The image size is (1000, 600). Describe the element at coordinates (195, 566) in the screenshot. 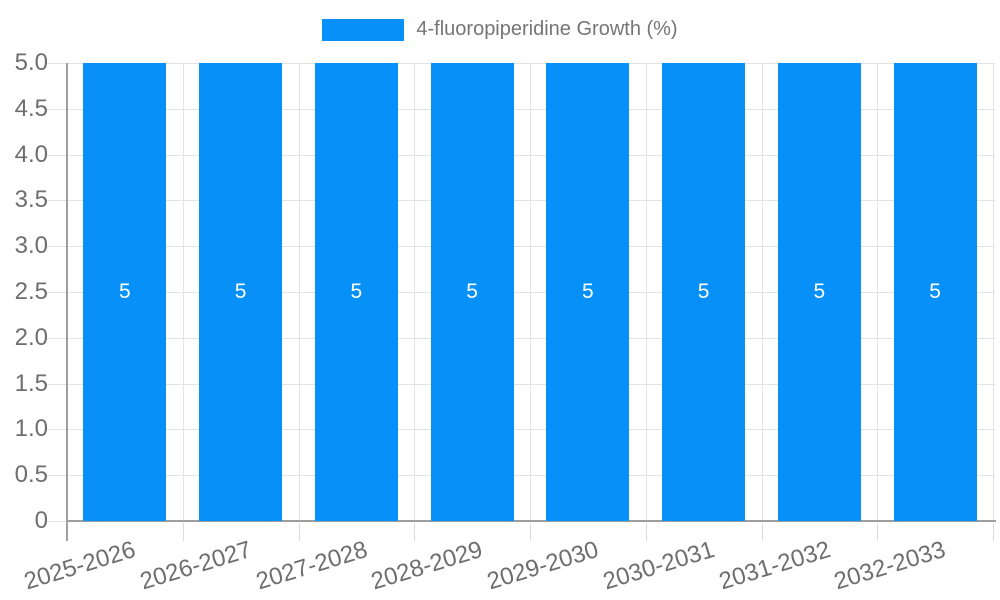

I see `x-axis-tick-label: 2026-2027` at that location.